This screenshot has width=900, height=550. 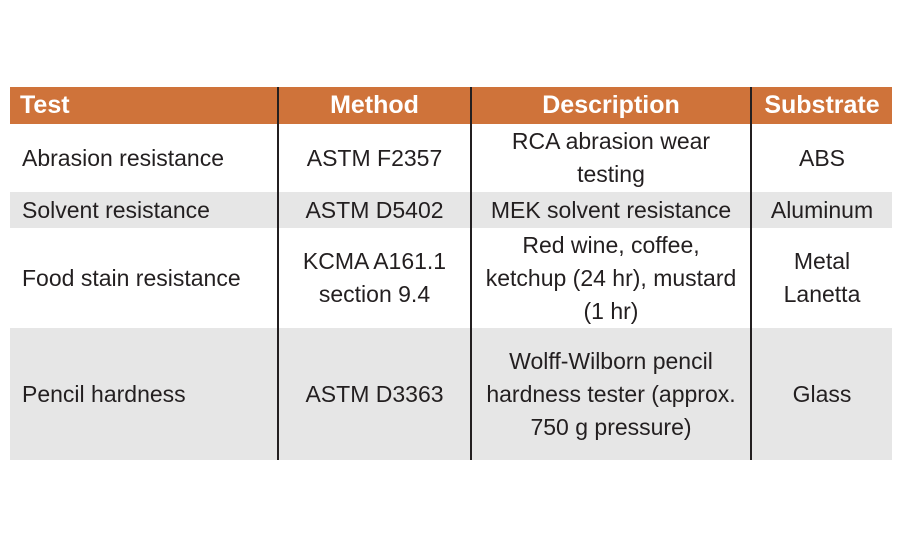 What do you see at coordinates (144, 105) in the screenshot?
I see `header-test: Test` at bounding box center [144, 105].